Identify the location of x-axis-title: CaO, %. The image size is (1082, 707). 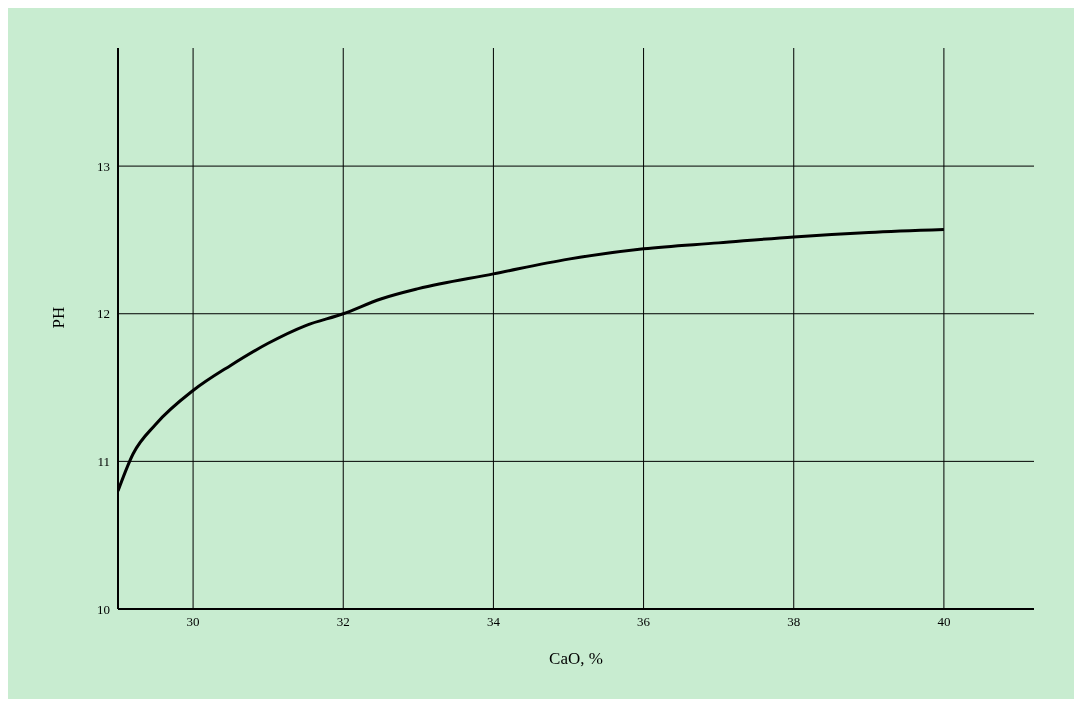
(576, 658).